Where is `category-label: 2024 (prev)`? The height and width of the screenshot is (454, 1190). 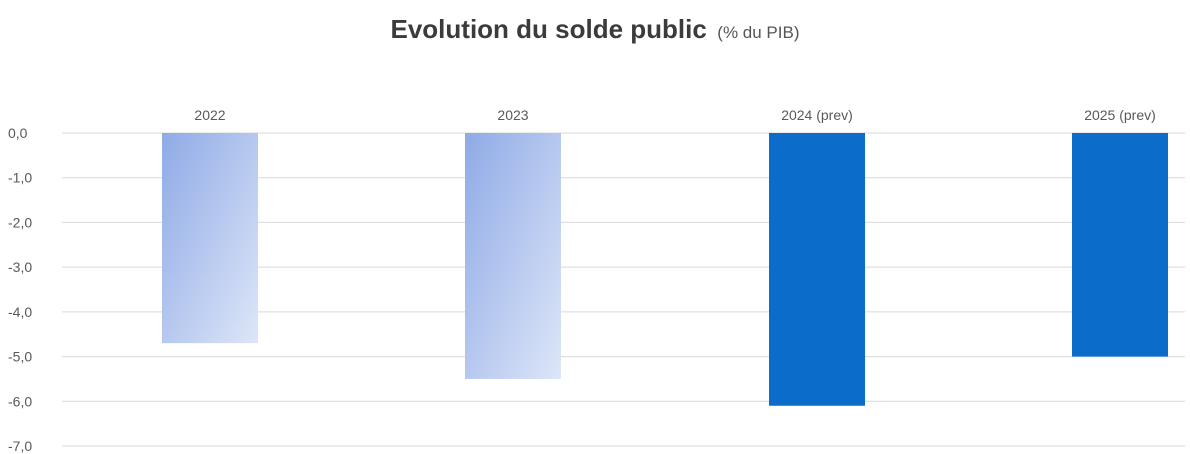
category-label: 2024 (prev) is located at coordinates (817, 115).